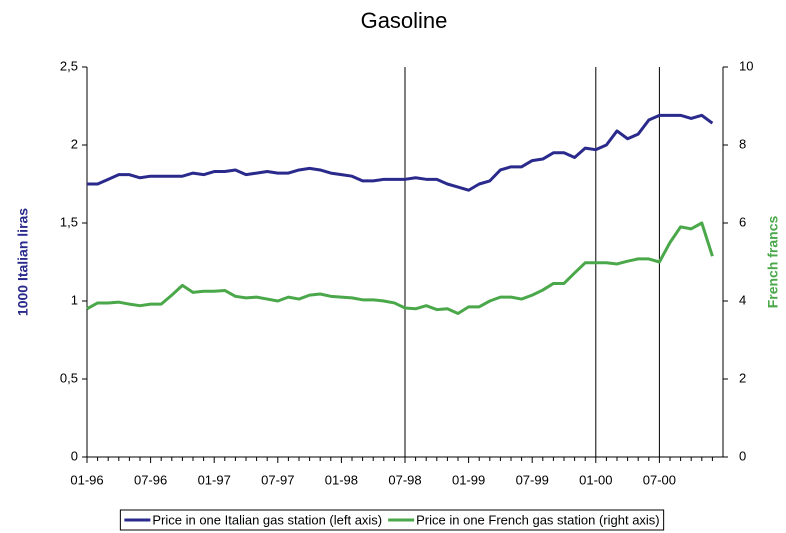  Describe the element at coordinates (595, 479) in the screenshot. I see `x-tick-label: 01-00` at that location.